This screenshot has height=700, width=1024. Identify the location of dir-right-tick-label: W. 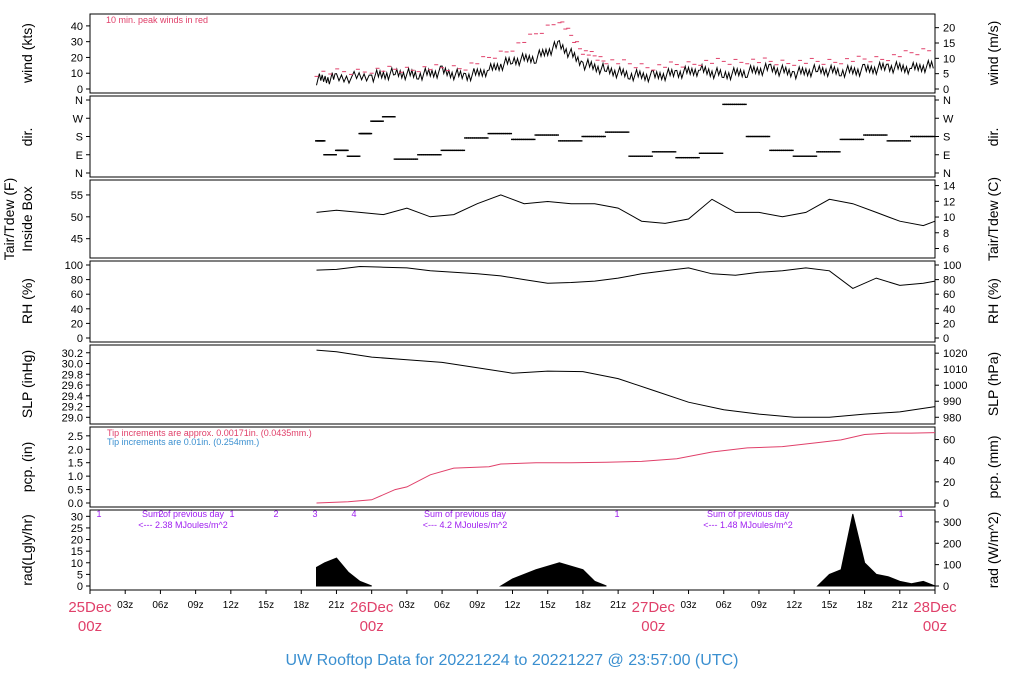
(948, 119).